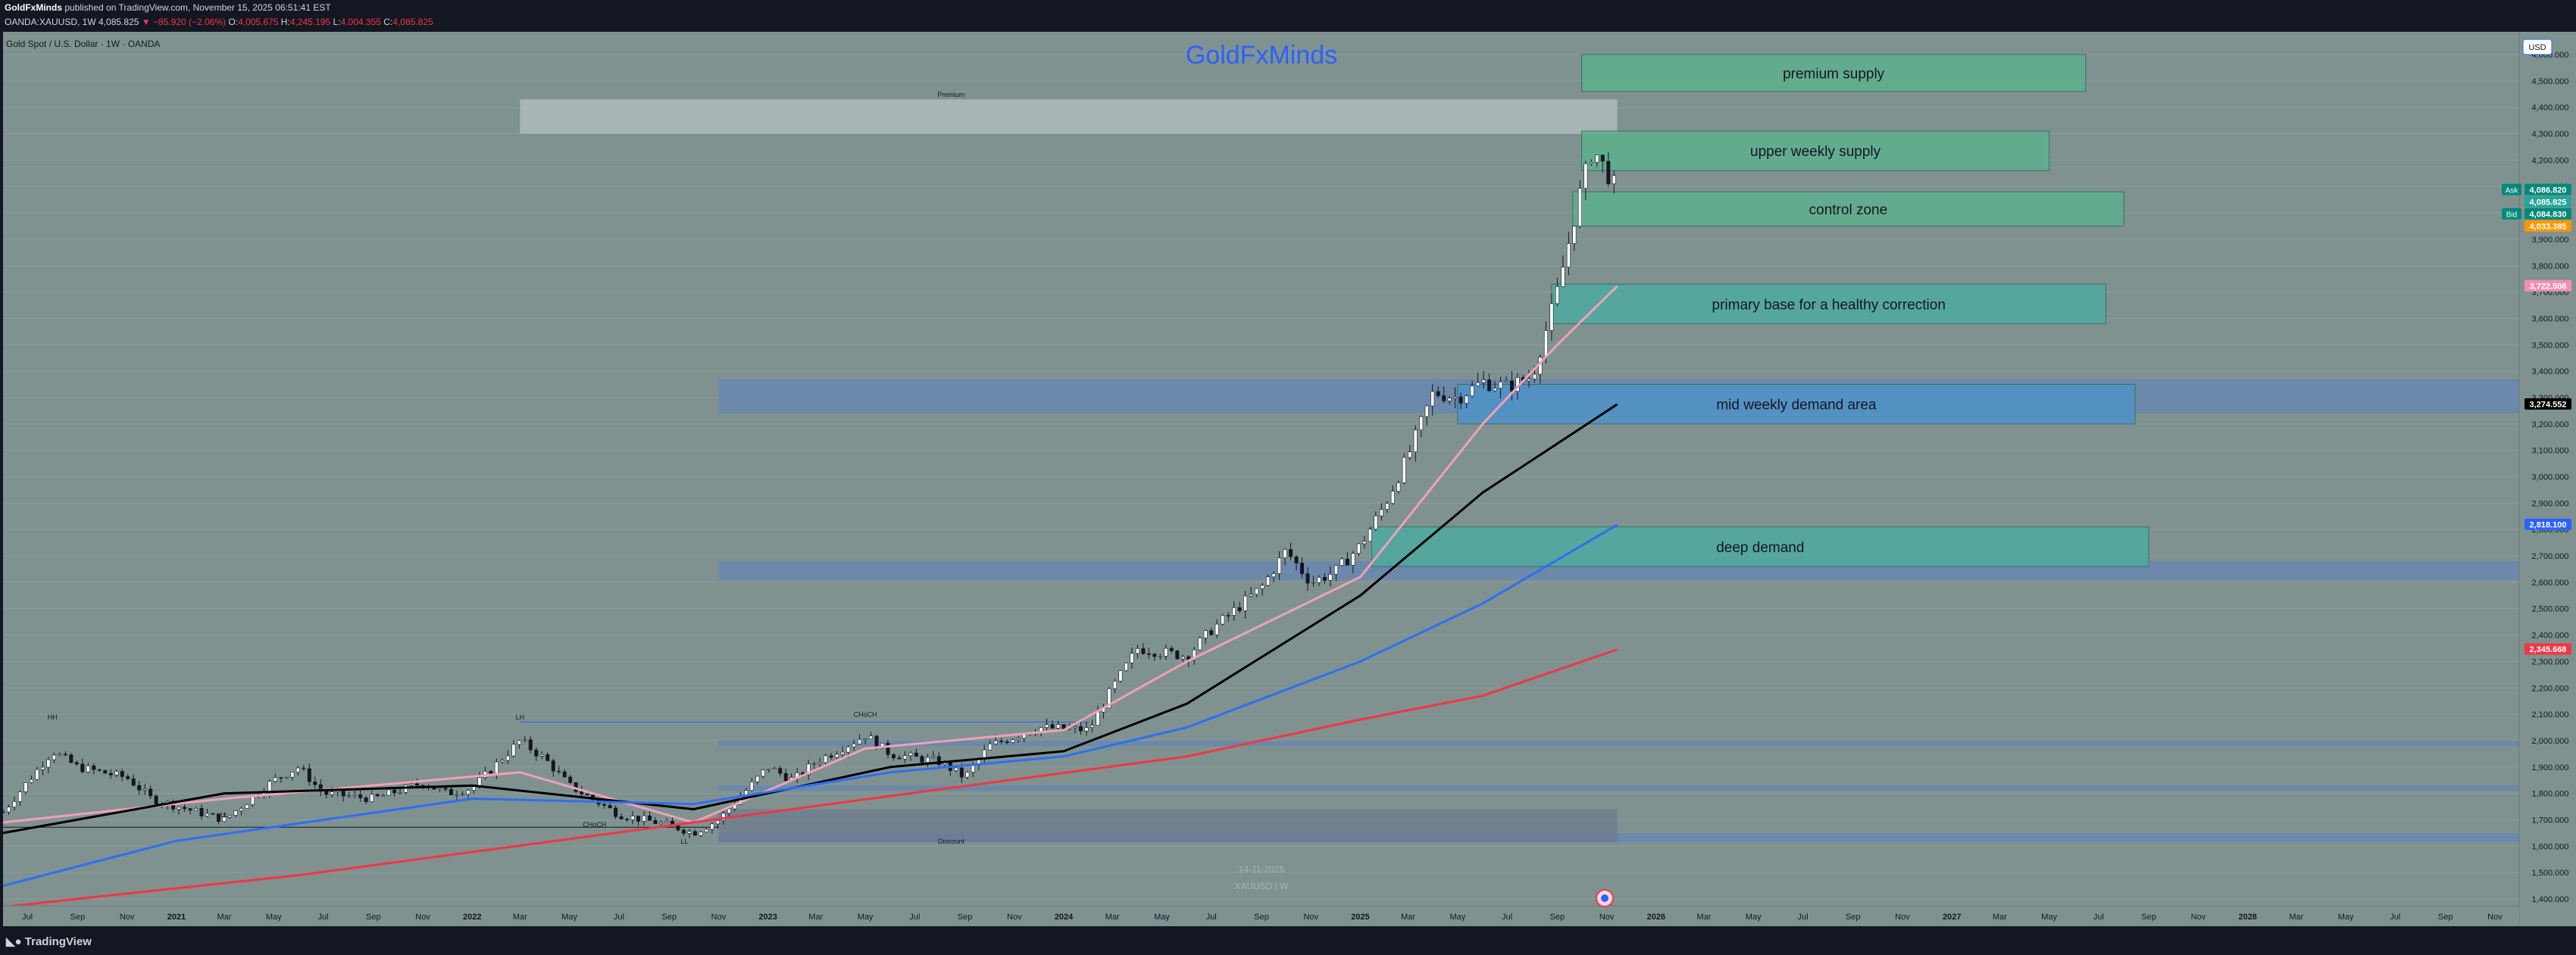  I want to click on author-name: GoldFxMinds, so click(33, 7).